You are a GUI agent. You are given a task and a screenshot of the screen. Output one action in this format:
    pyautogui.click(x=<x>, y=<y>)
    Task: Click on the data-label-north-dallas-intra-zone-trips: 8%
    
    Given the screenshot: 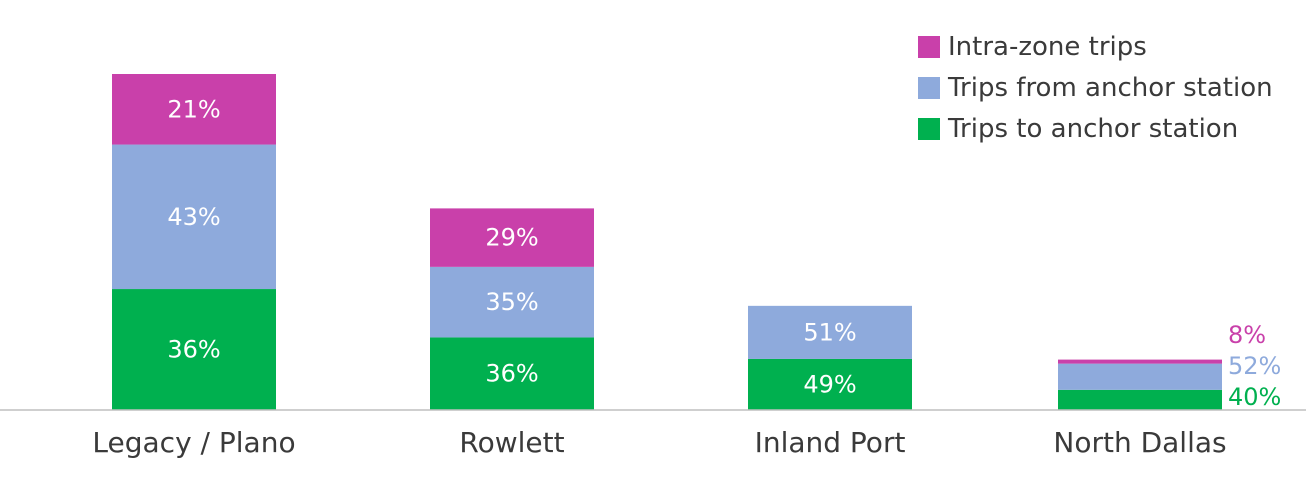 What is the action you would take?
    pyautogui.click(x=1247, y=335)
    